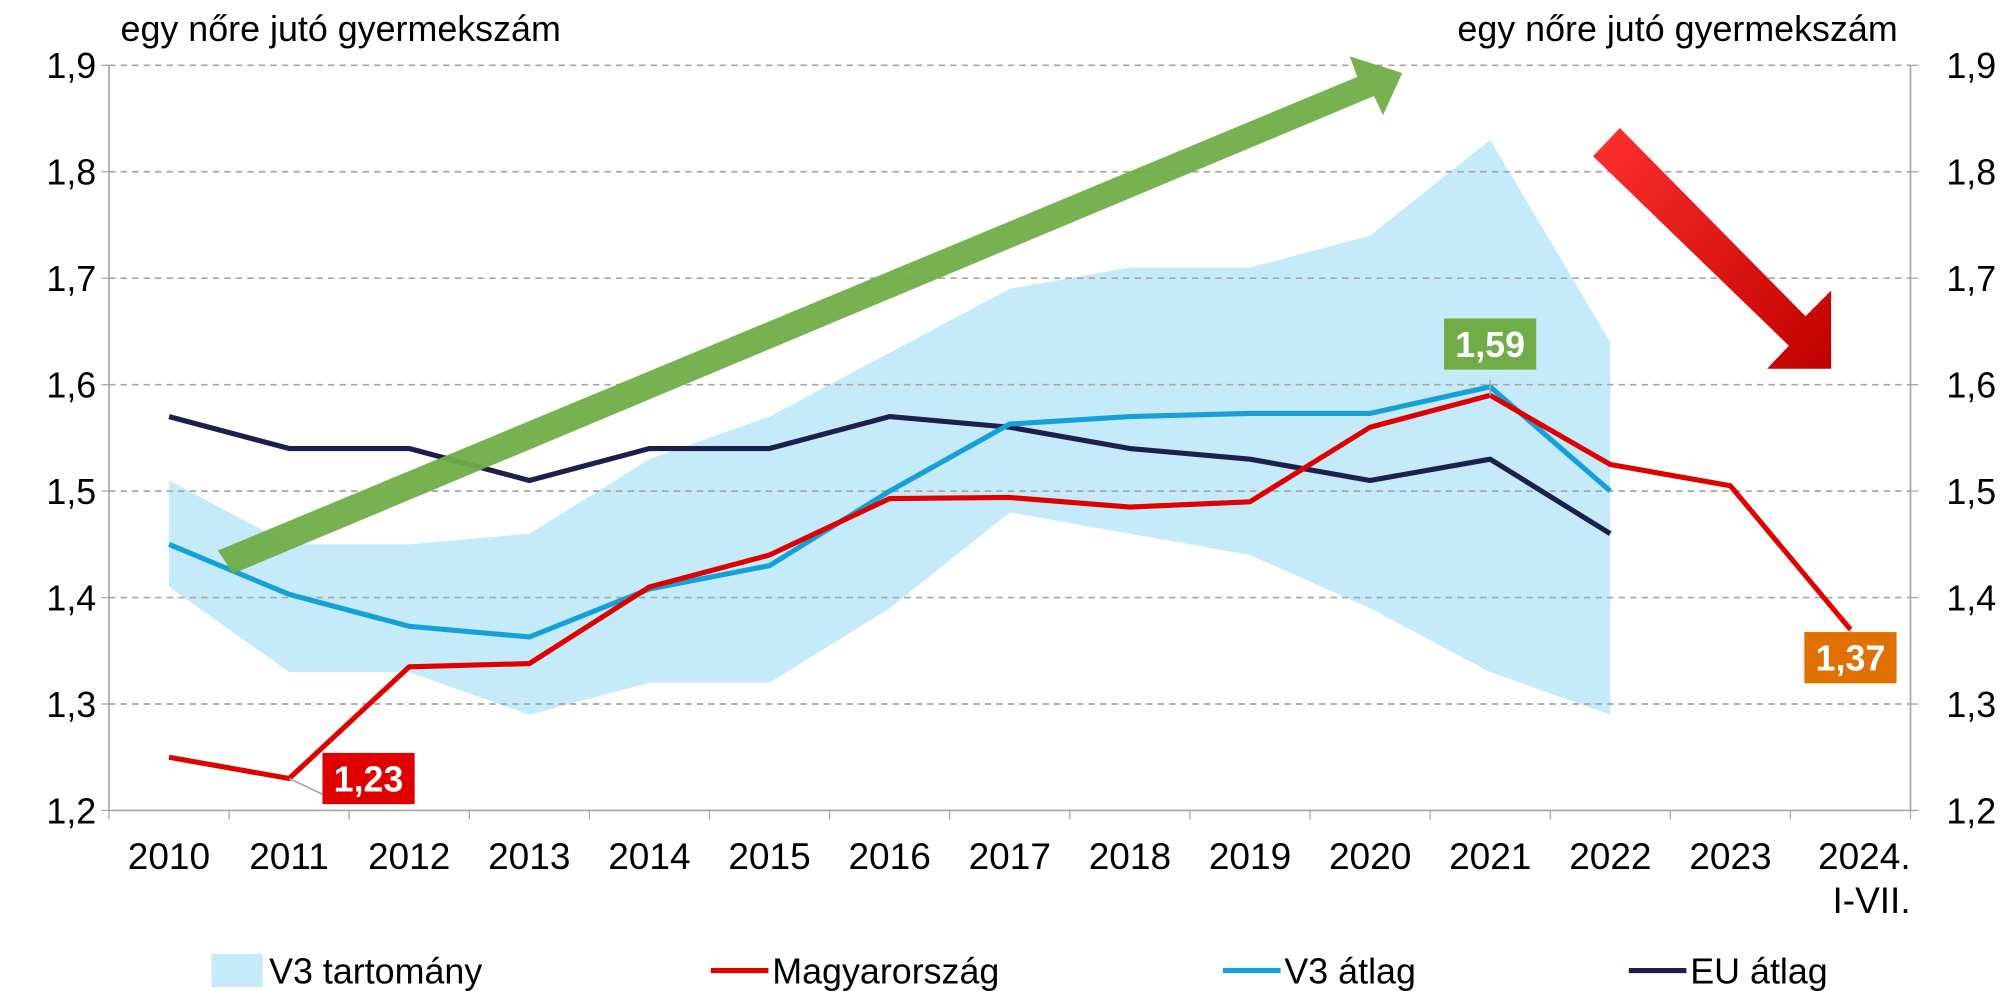 The width and height of the screenshot is (2008, 991). I want to click on legend-label: V3 tartomány, so click(375, 971).